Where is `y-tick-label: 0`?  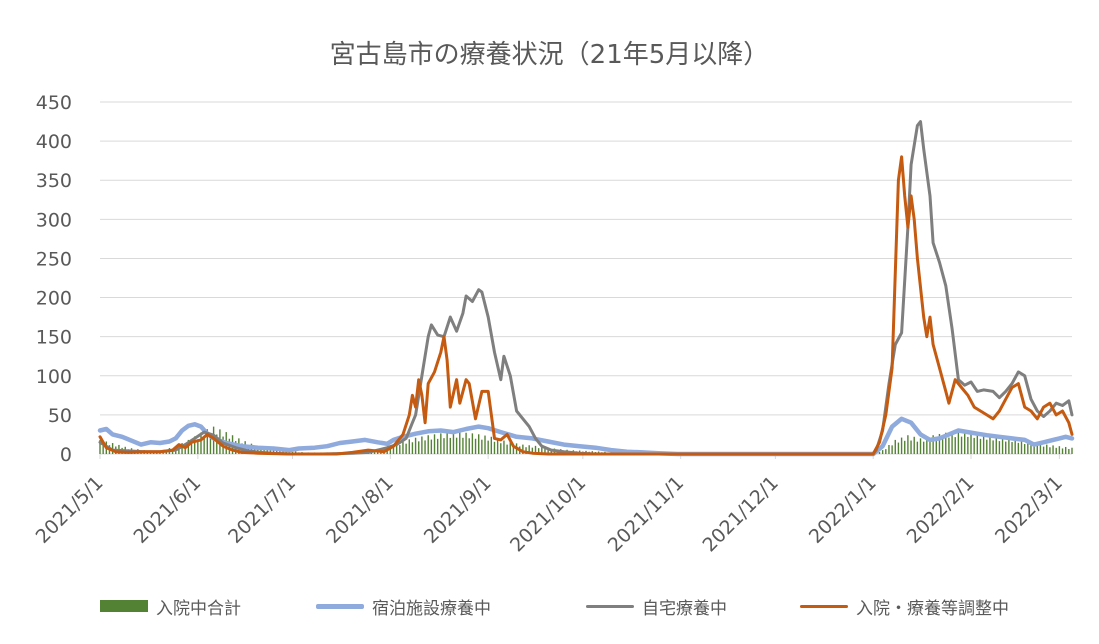
y-tick-label: 0 is located at coordinates (66, 455).